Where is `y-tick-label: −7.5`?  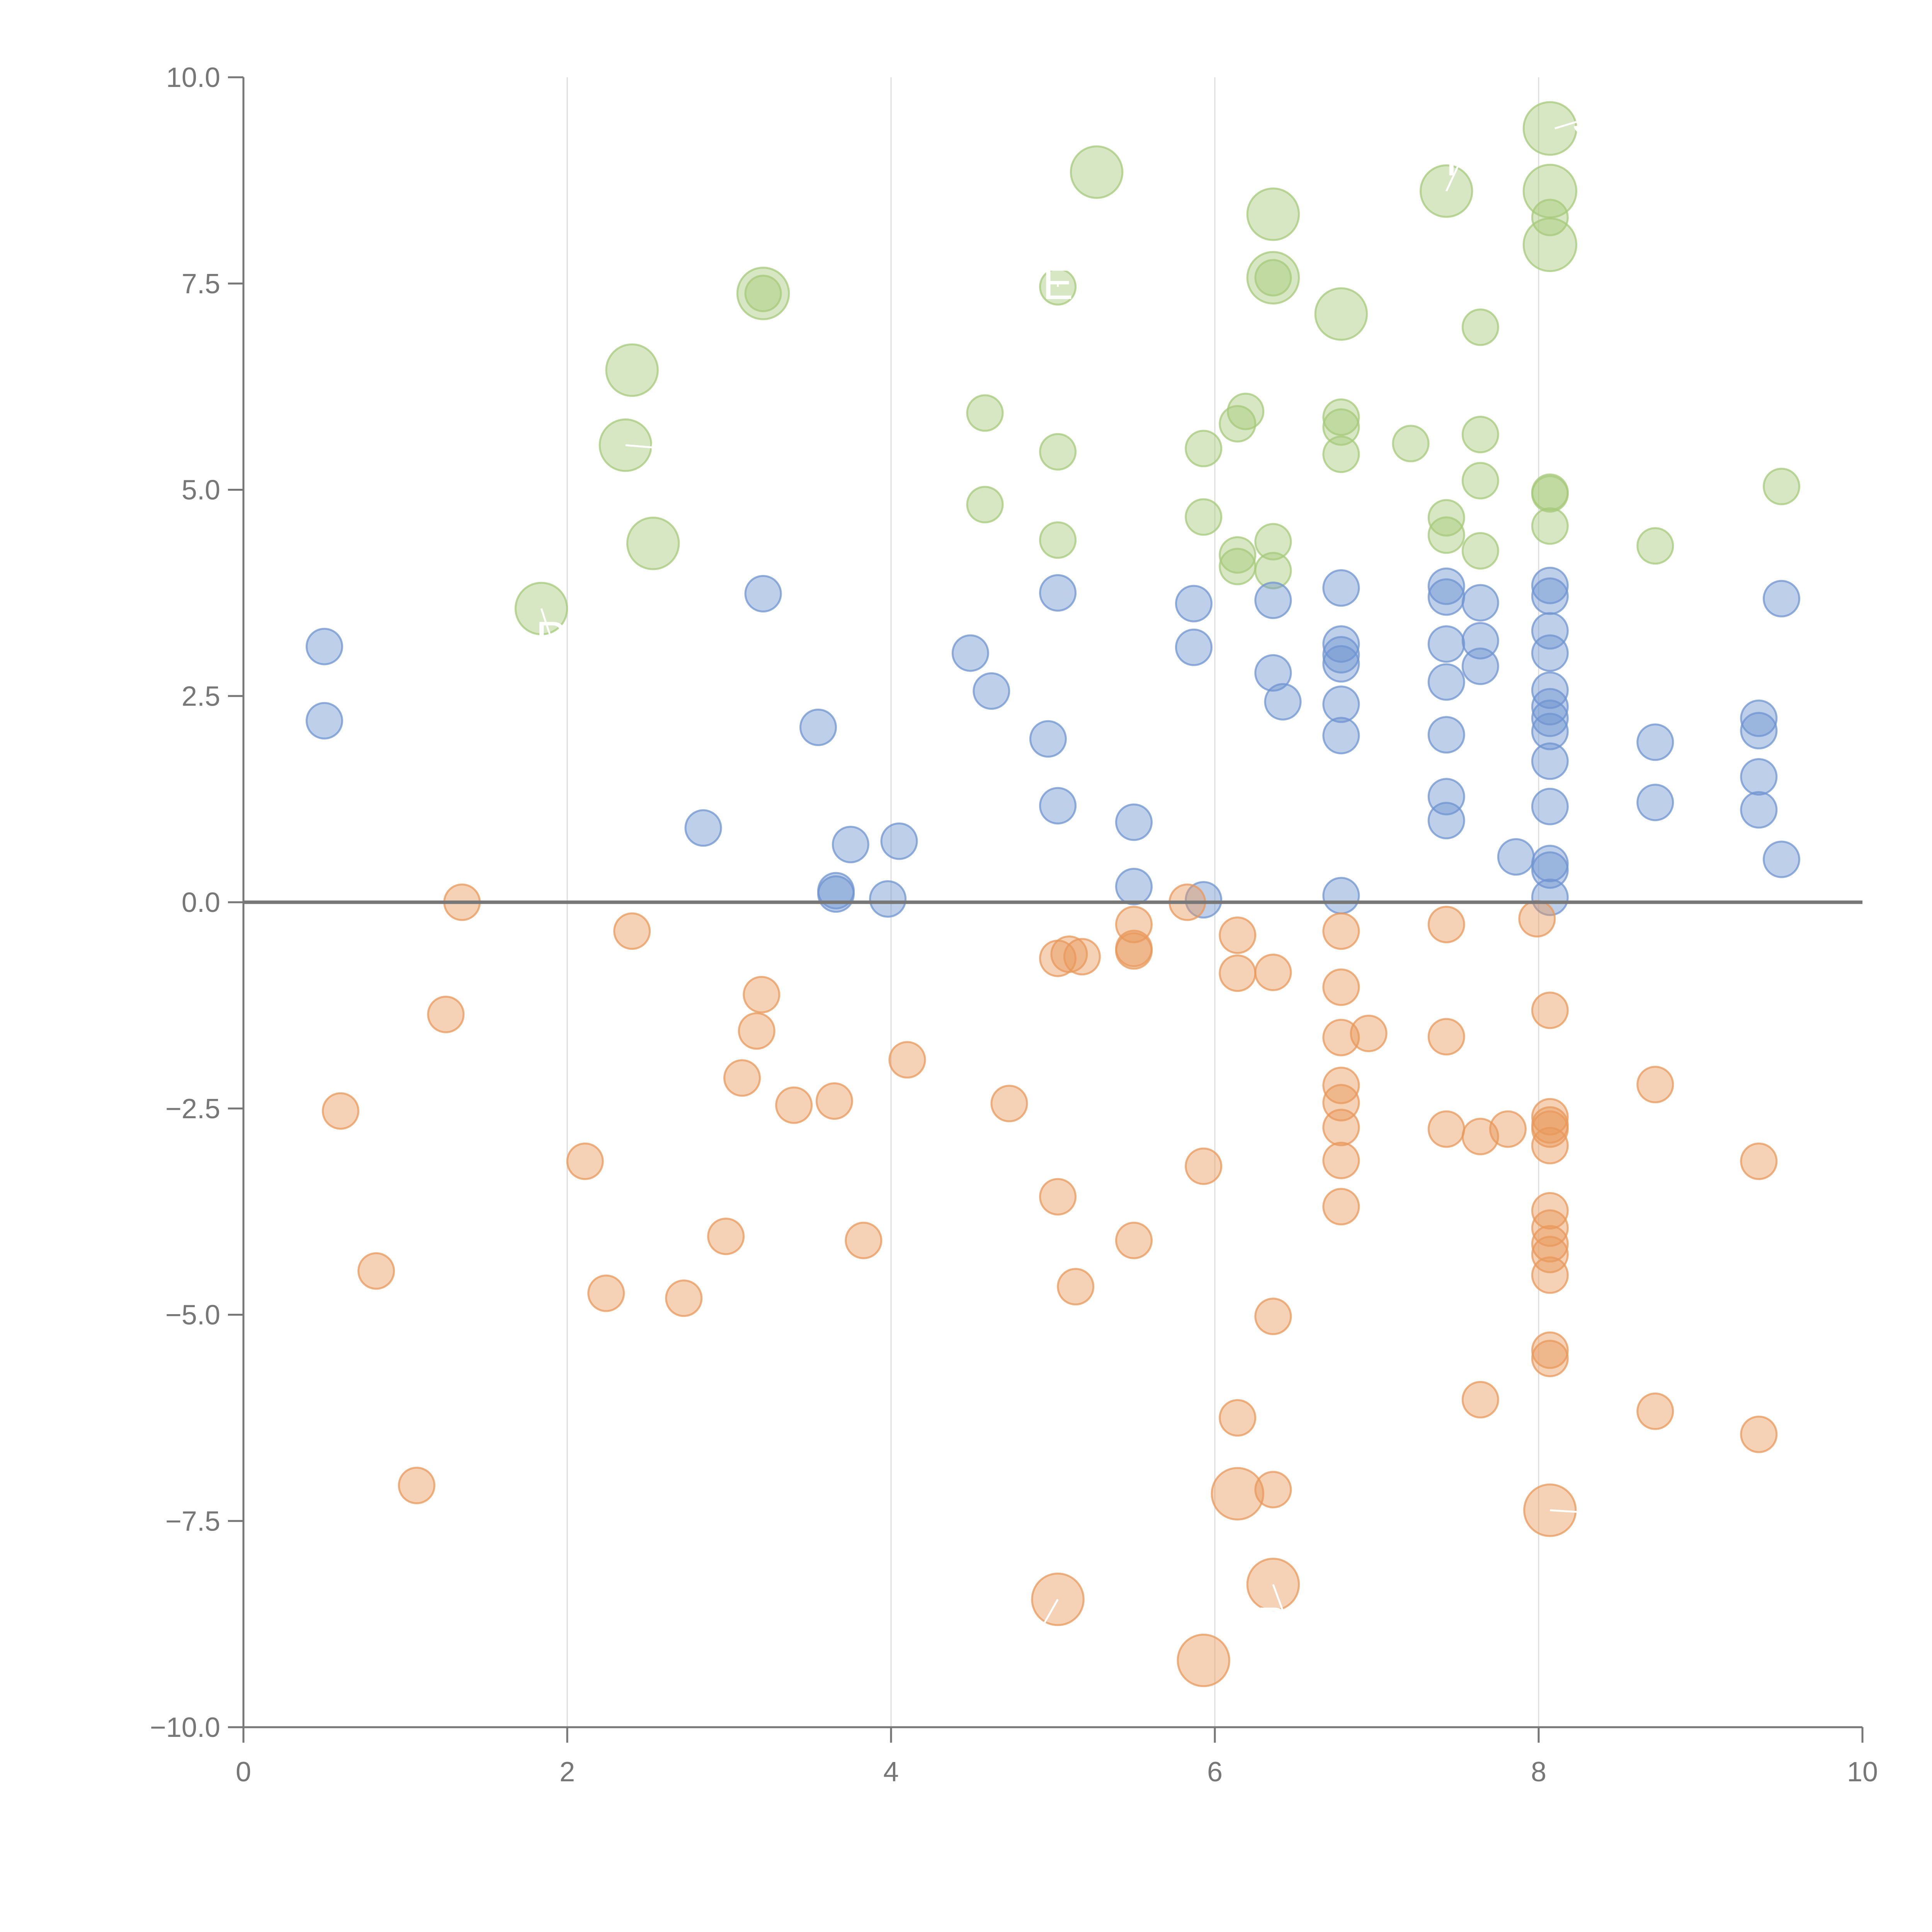
y-tick-label: −7.5 is located at coordinates (192, 1522).